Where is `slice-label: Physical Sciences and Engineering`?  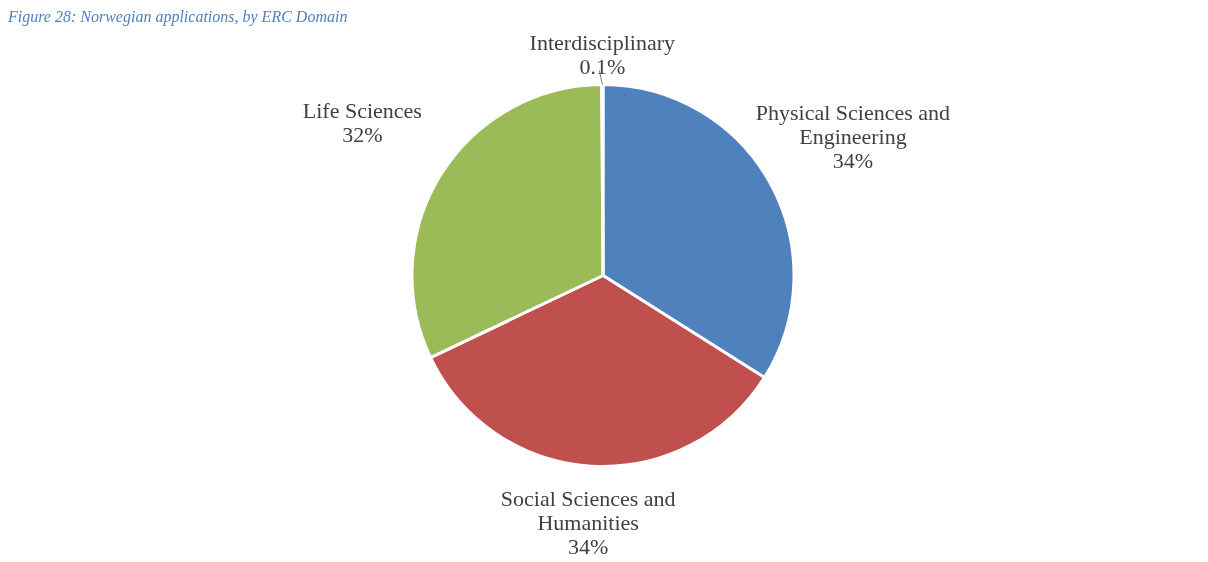
slice-label: Physical Sciences and Engineering is located at coordinates (853, 124).